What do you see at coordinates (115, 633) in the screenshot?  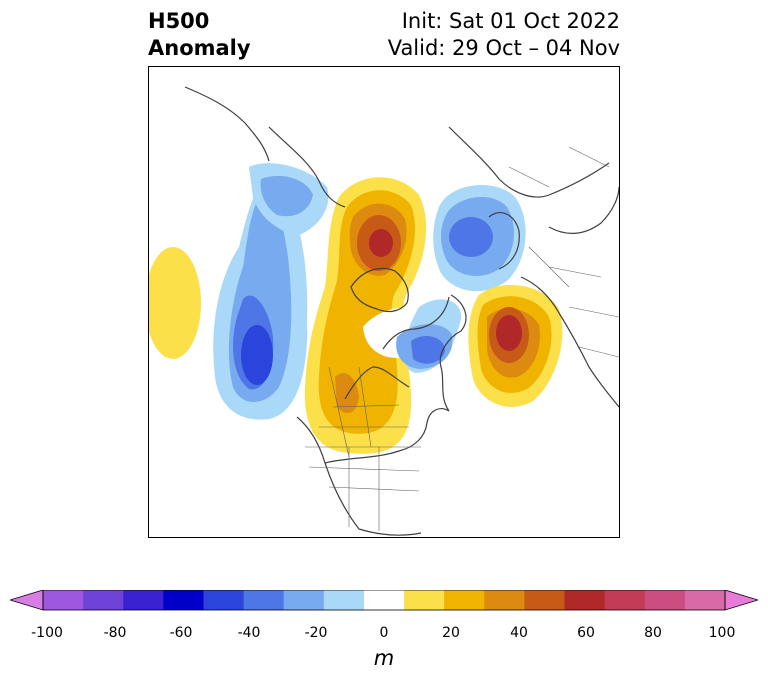 I see `tick-label: -80` at bounding box center [115, 633].